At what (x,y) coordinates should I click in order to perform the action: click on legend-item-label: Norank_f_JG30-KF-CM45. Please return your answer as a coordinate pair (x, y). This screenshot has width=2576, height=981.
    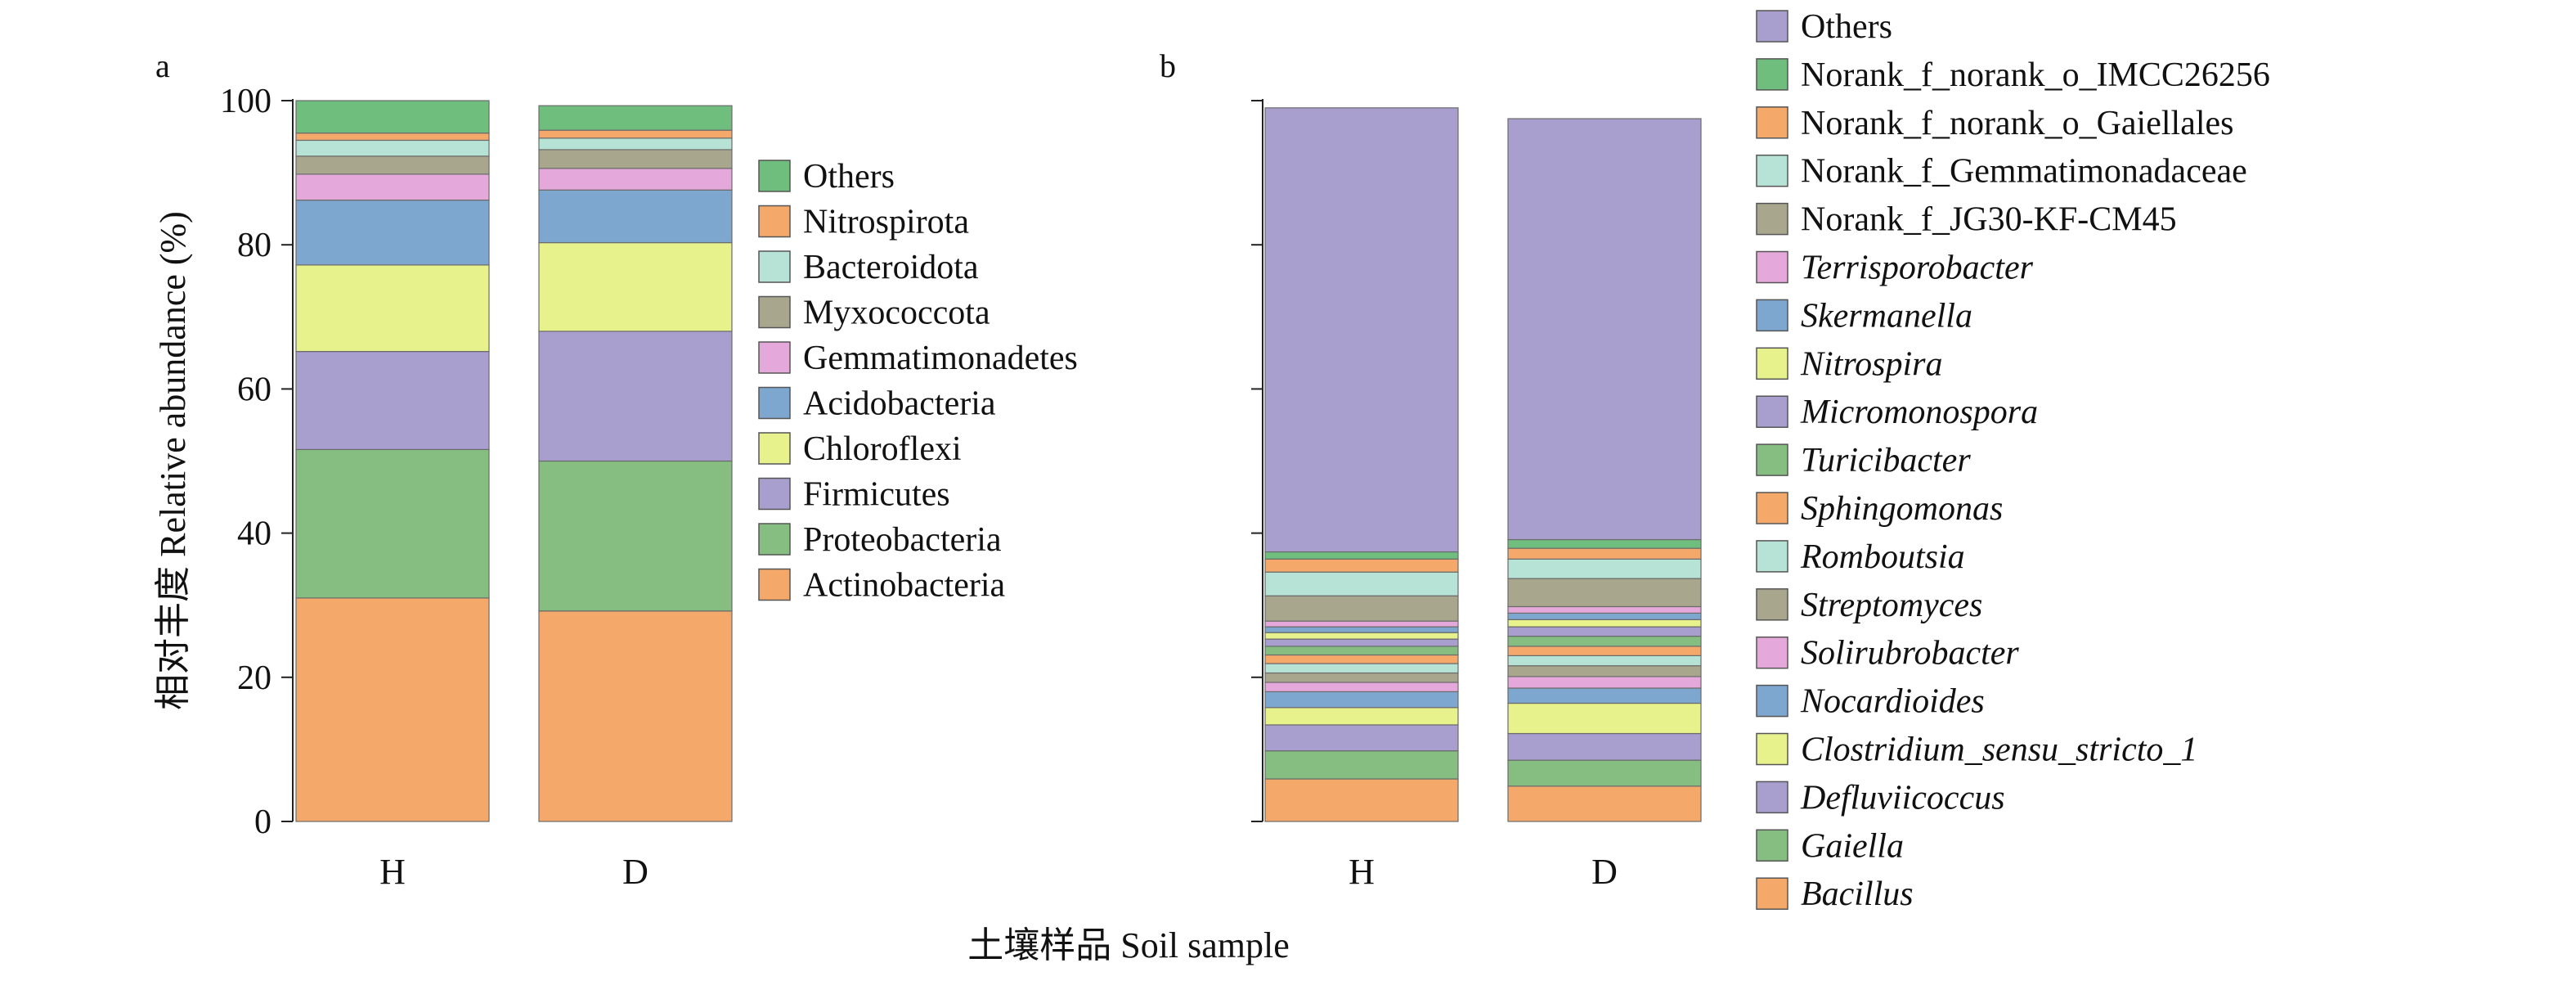
    Looking at the image, I should click on (1989, 220).